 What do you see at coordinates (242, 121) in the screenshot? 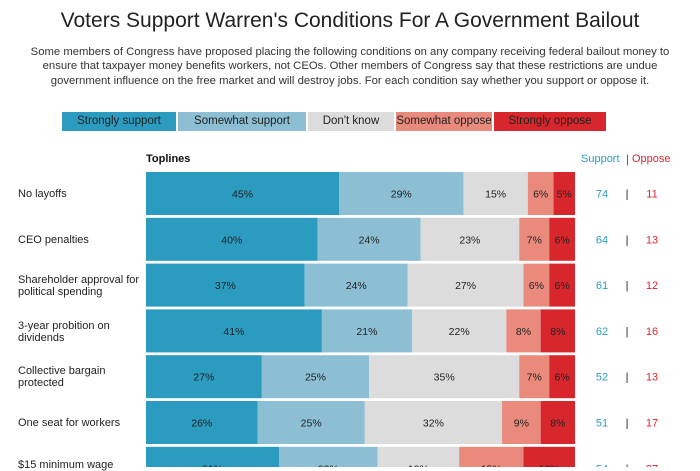
I see `legend-item-somewhat-support: Somewhat support` at bounding box center [242, 121].